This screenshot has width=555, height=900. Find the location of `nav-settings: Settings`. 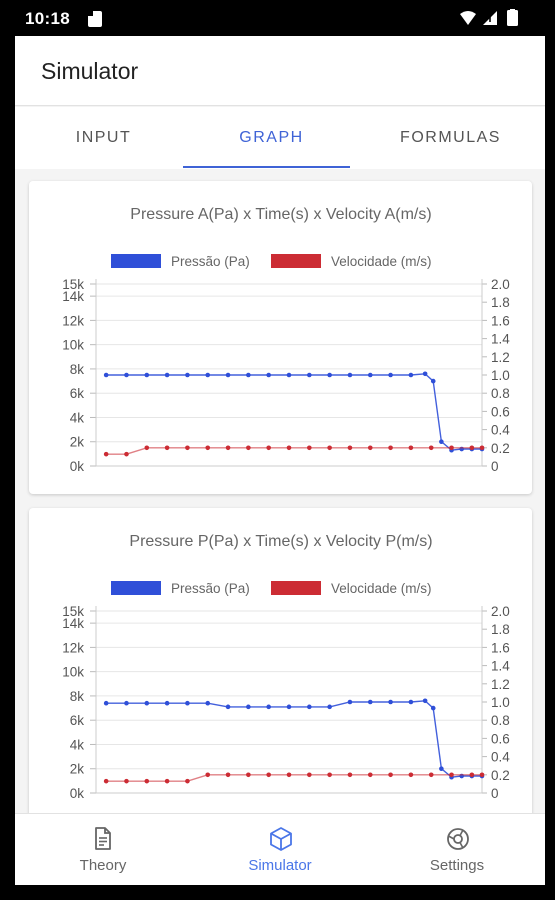

nav-settings: Settings is located at coordinates (457, 849).